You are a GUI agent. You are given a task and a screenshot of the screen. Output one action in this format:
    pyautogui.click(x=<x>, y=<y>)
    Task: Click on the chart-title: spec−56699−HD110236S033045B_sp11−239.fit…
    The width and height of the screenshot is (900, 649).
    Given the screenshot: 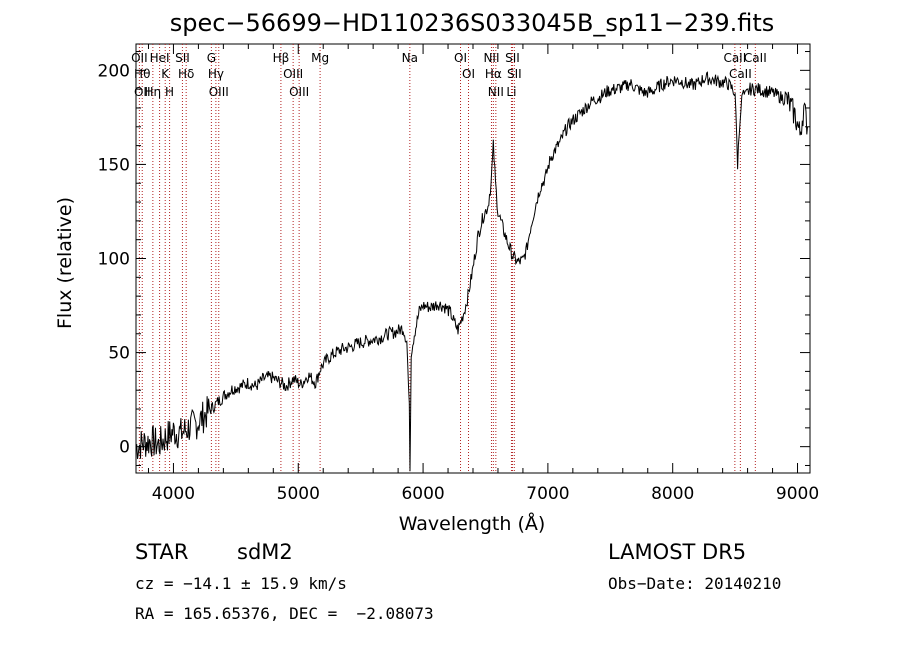 What is the action you would take?
    pyautogui.click(x=472, y=23)
    